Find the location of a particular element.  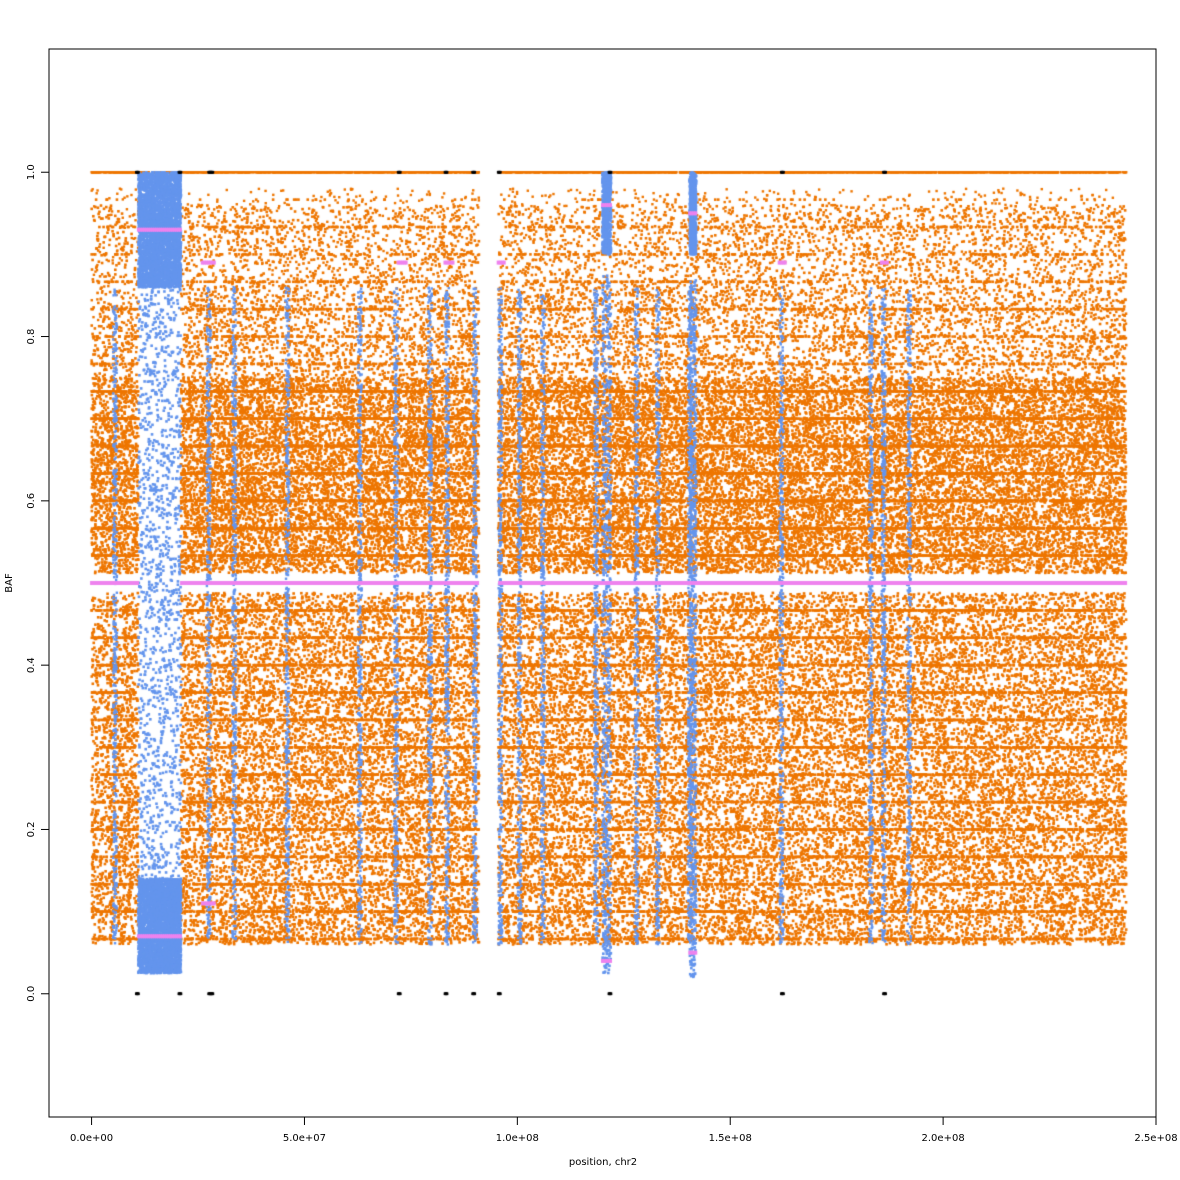

x-axis-title: position, chr2 is located at coordinates (603, 1162).